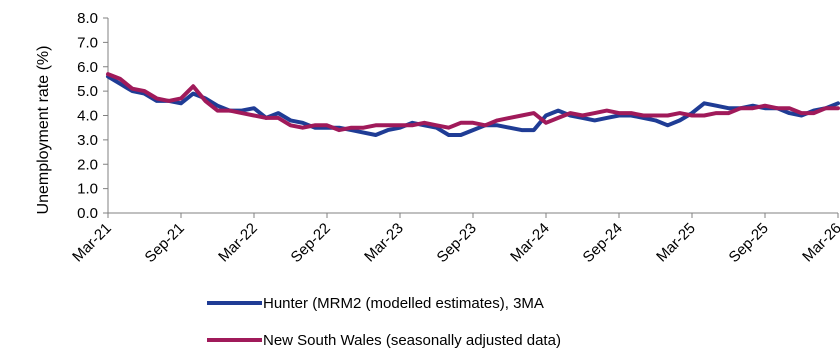 This screenshot has width=840, height=353. Describe the element at coordinates (311, 243) in the screenshot. I see `x-tick-label: Sep-22` at that location.